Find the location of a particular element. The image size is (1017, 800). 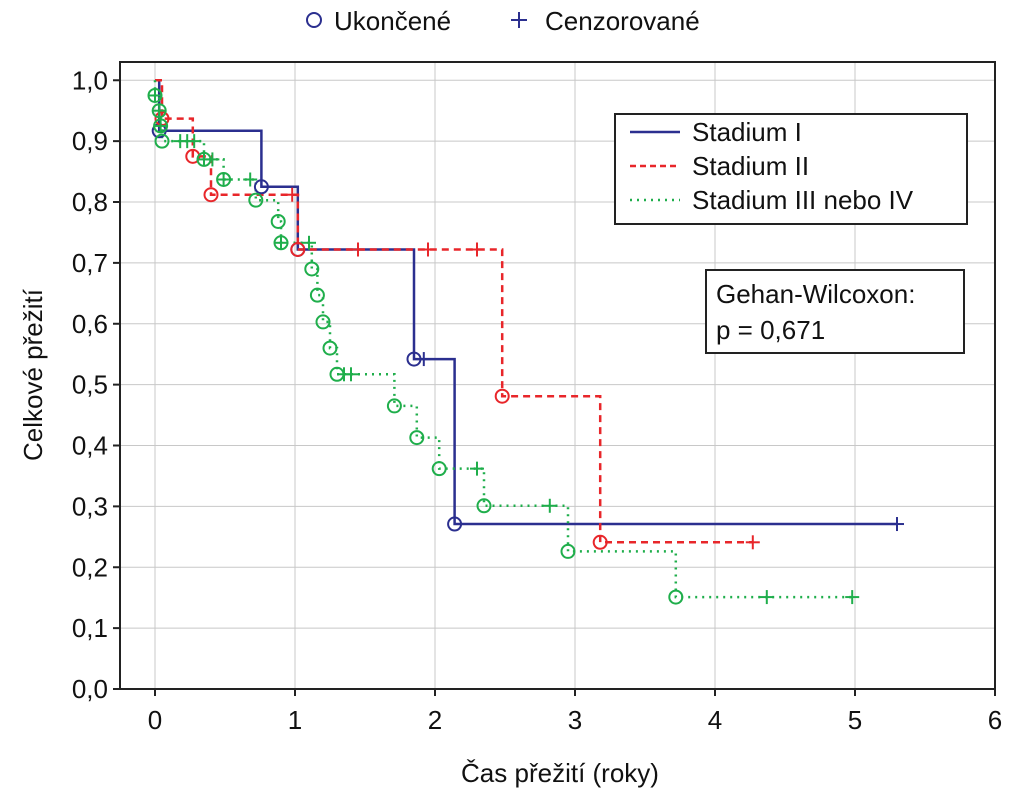

x-axis-label: Čas přežití (roky) is located at coordinates (560, 773).